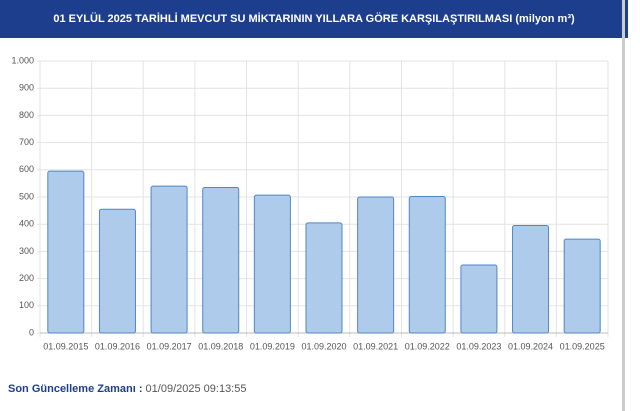 The image size is (640, 411). What do you see at coordinates (26, 88) in the screenshot?
I see `y-tick-label: 900` at bounding box center [26, 88].